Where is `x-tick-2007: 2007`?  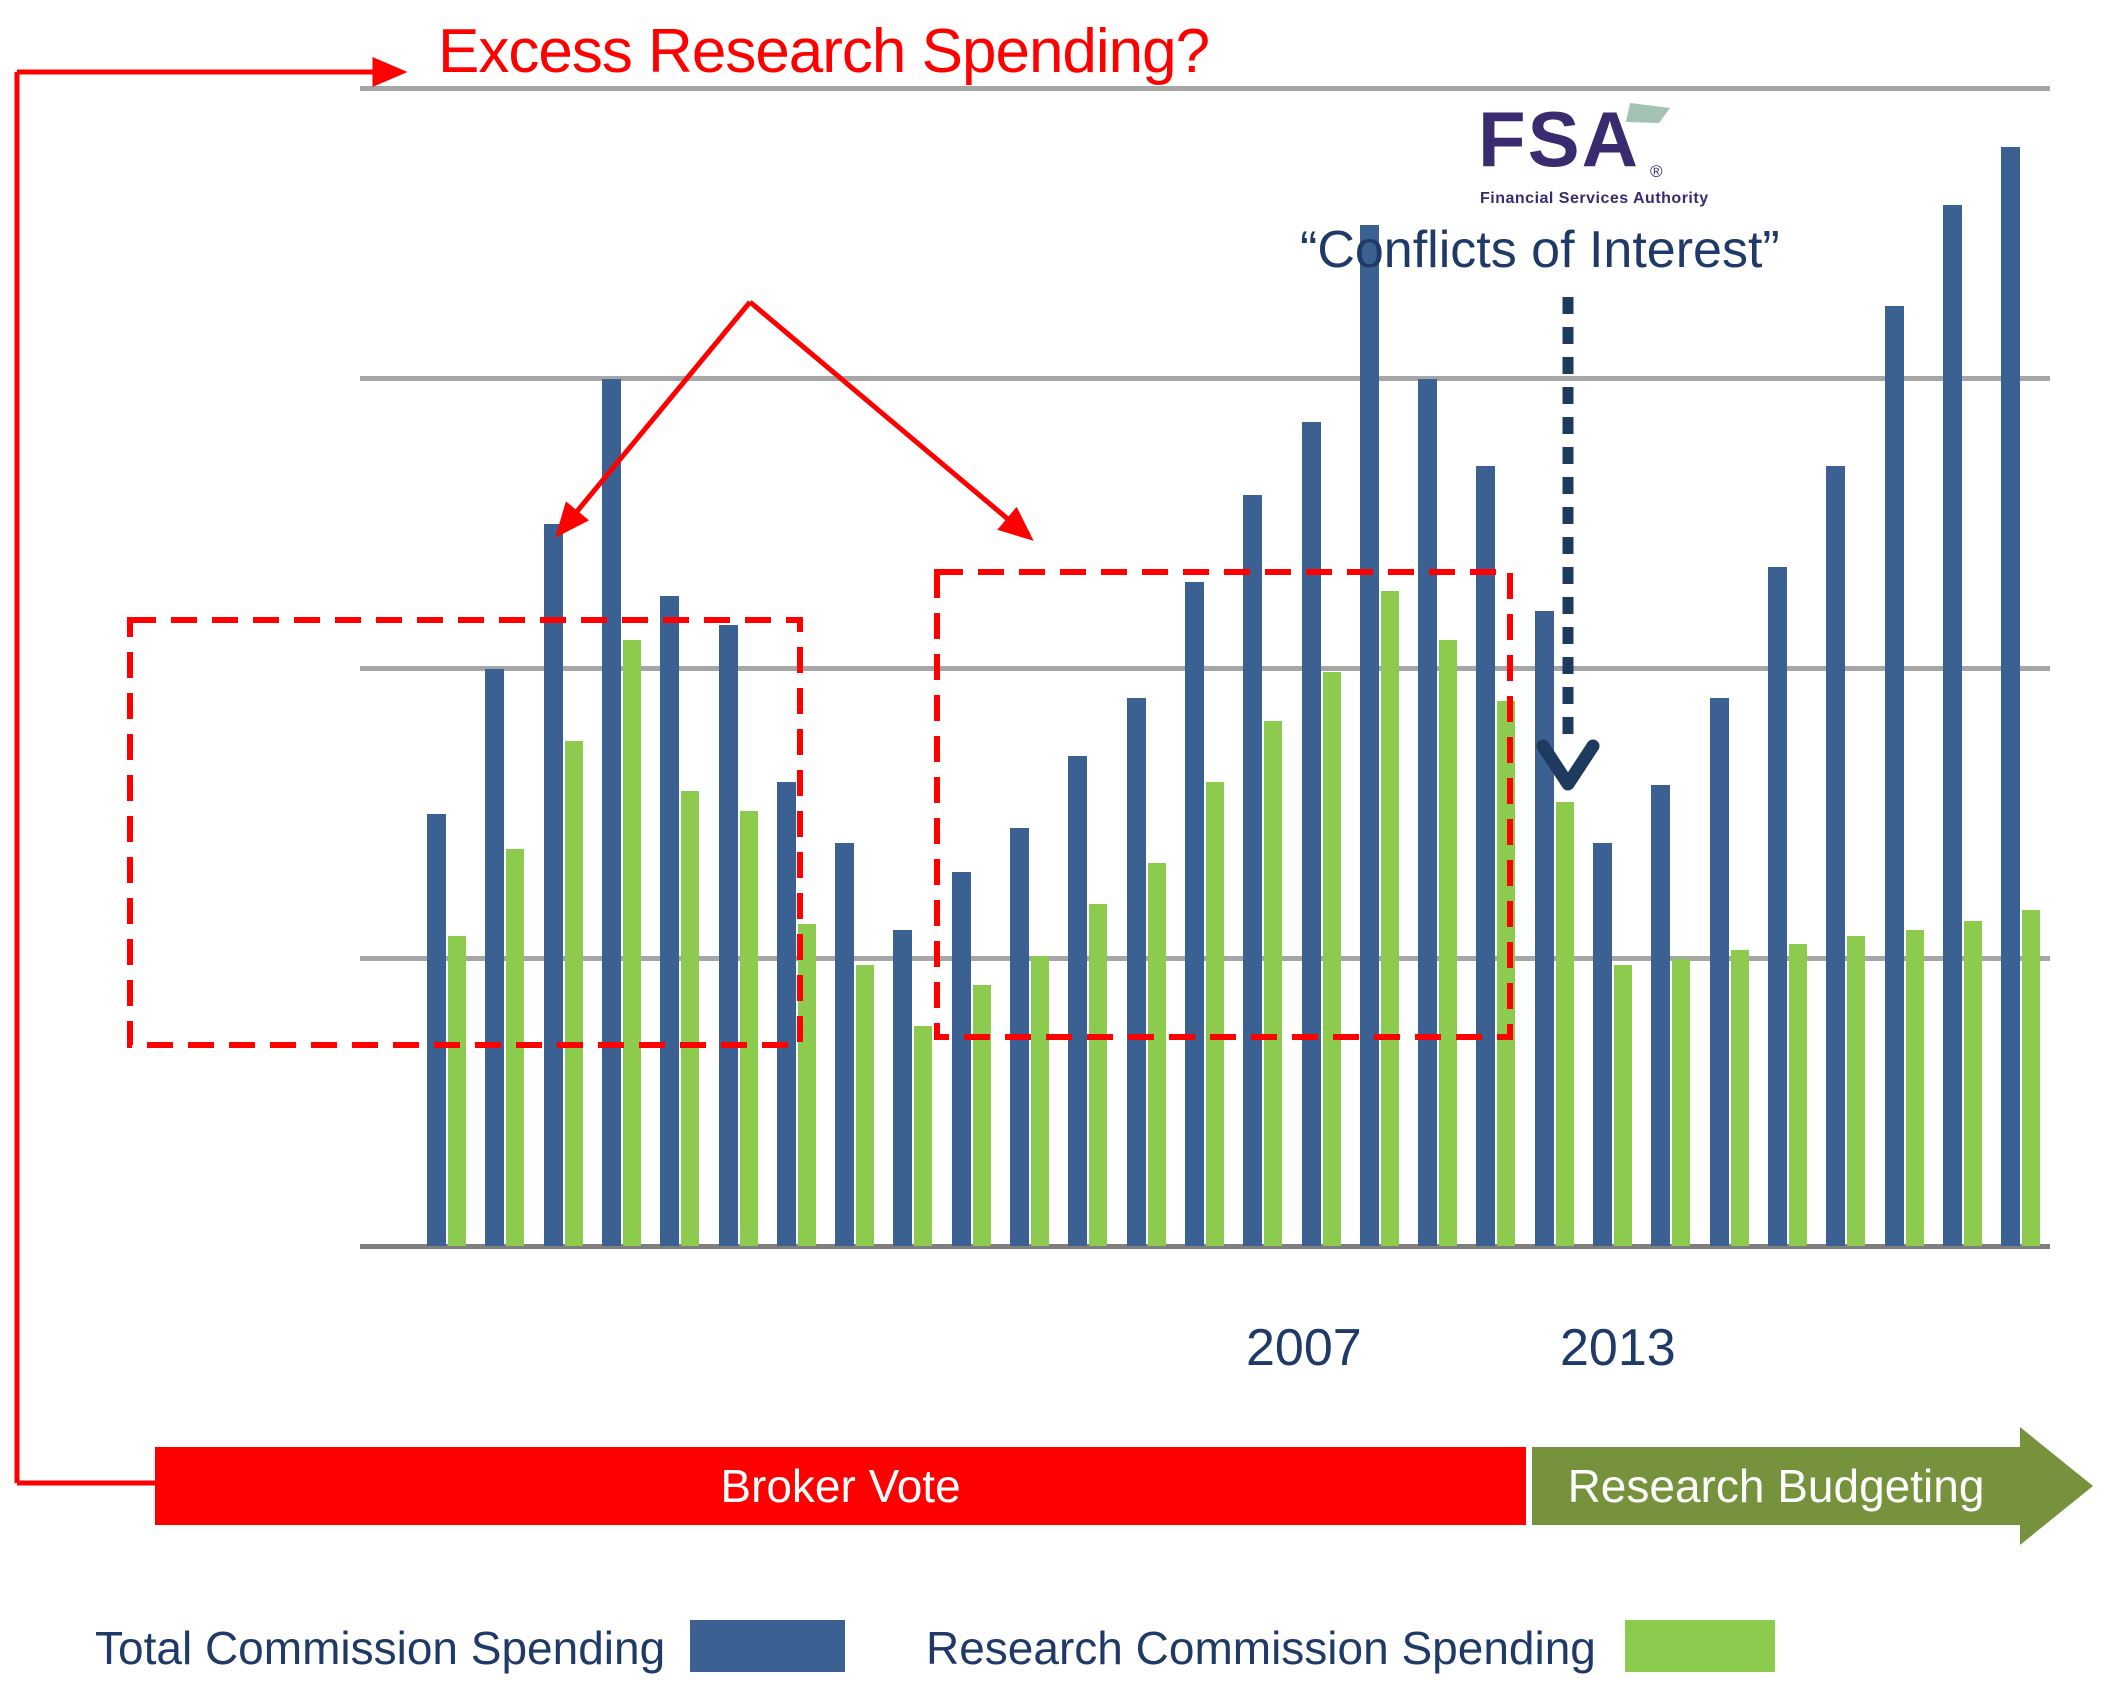
x-tick-2007: 2007 is located at coordinates (1304, 1348).